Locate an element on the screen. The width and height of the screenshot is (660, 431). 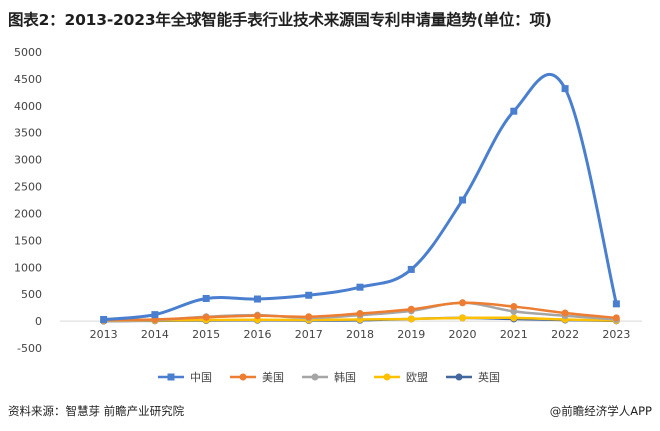
y-tick-label: 2500 is located at coordinates (28, 187).